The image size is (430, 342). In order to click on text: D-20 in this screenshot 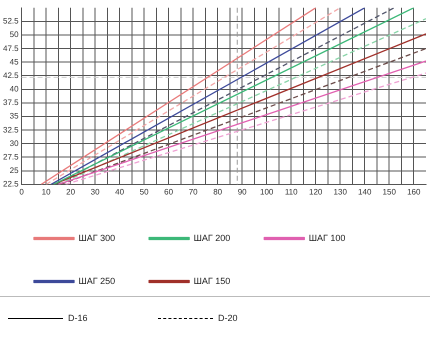, I will do `click(228, 318)`.